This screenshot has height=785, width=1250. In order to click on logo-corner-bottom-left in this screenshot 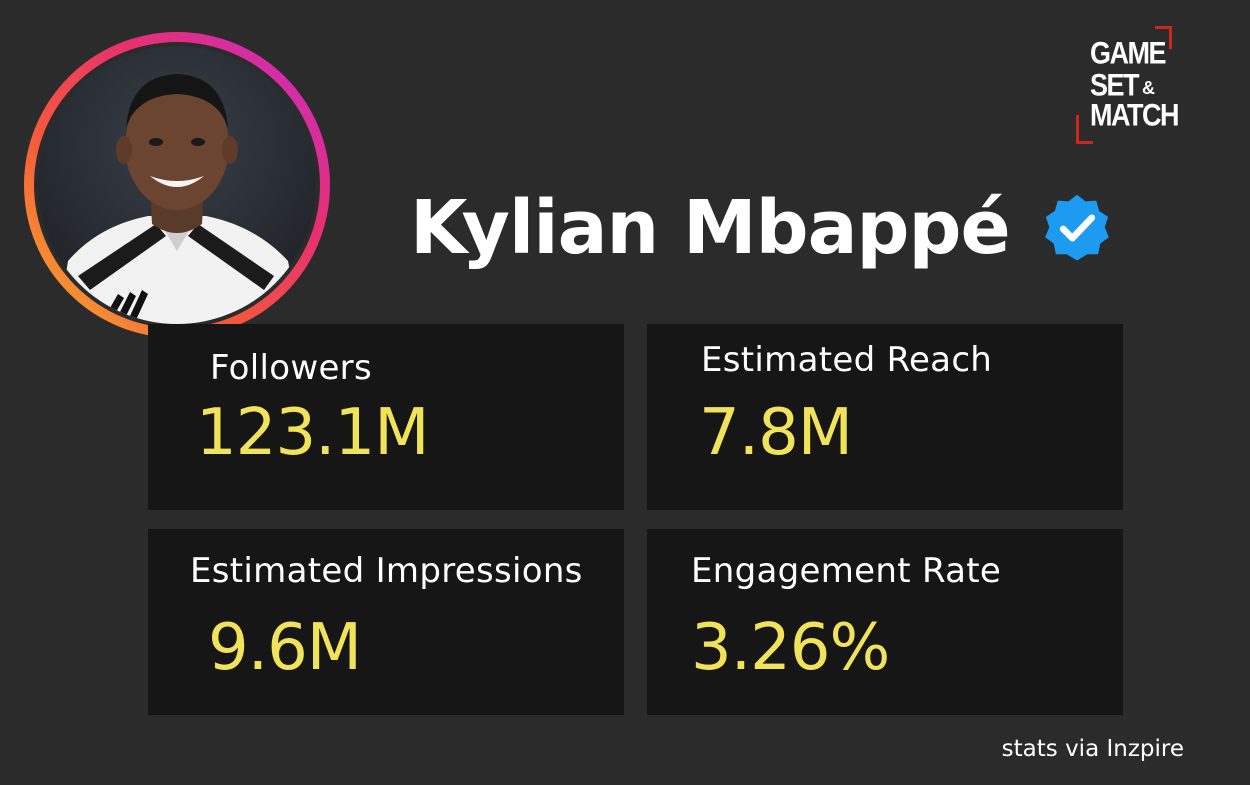, I will do `click(1084, 129)`.